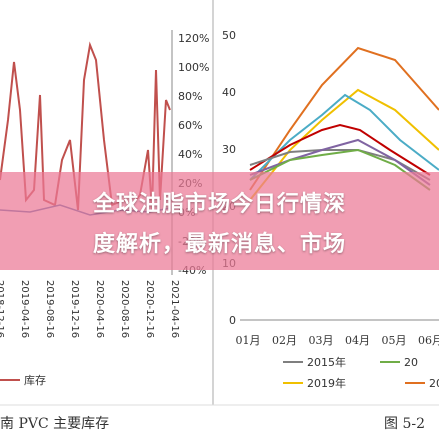 This screenshot has height=439, width=439. Describe the element at coordinates (326, 383) in the screenshot. I see `legend-label: 2019年` at that location.